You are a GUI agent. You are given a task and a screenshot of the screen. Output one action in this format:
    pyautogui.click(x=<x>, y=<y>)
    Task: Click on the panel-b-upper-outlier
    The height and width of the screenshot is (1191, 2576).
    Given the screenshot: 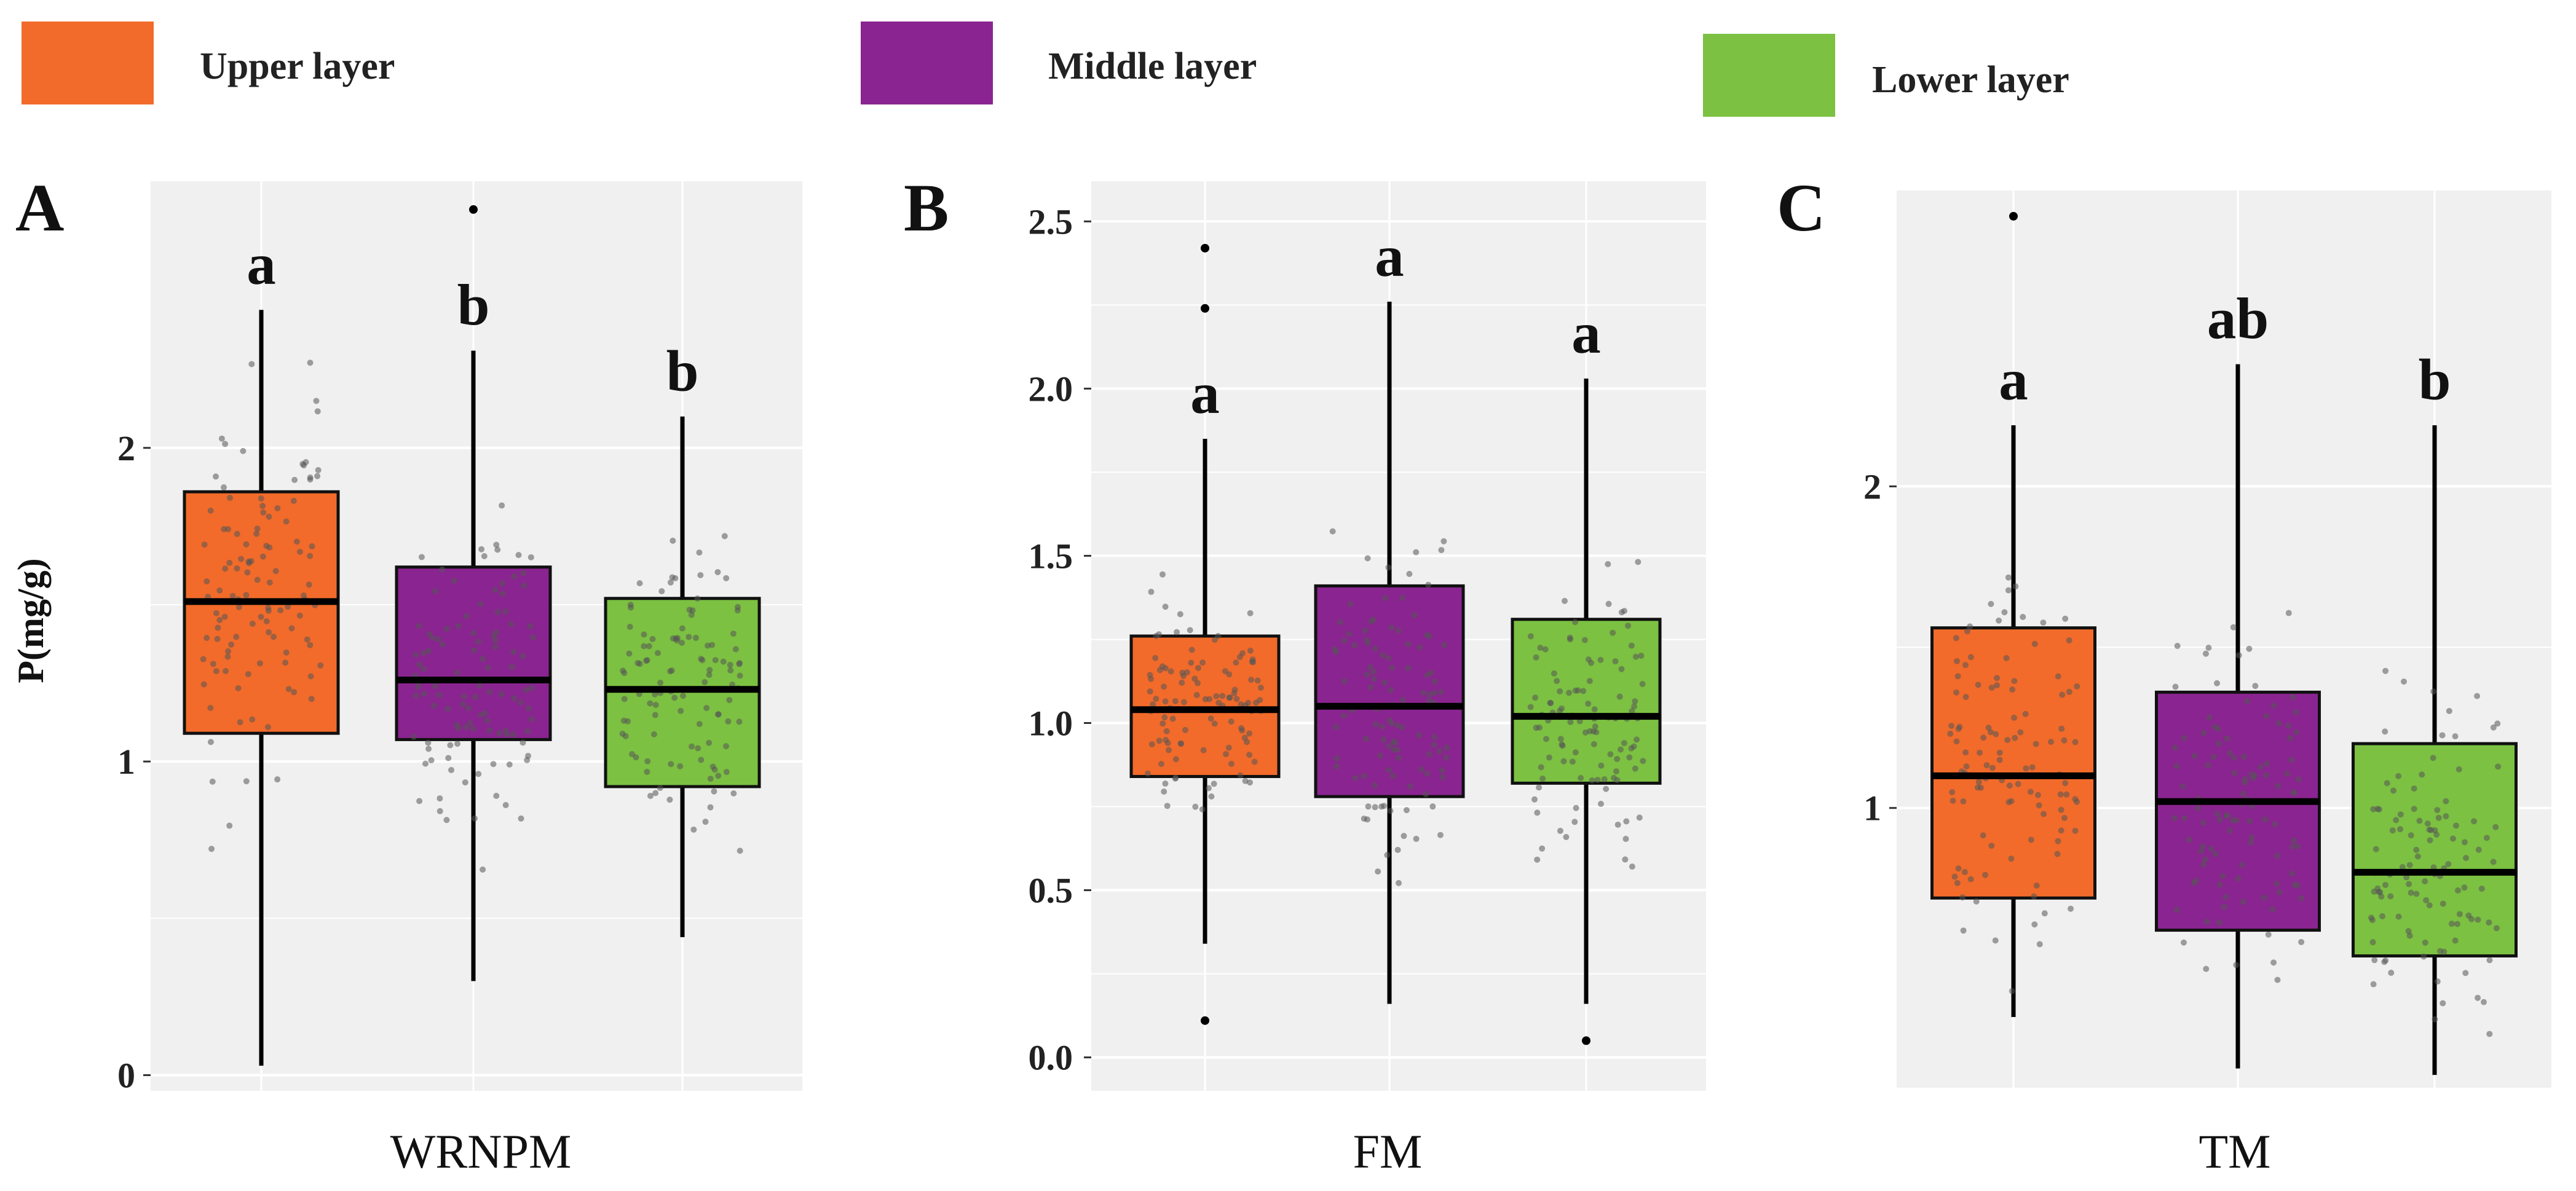 What is the action you would take?
    pyautogui.click(x=1205, y=1021)
    